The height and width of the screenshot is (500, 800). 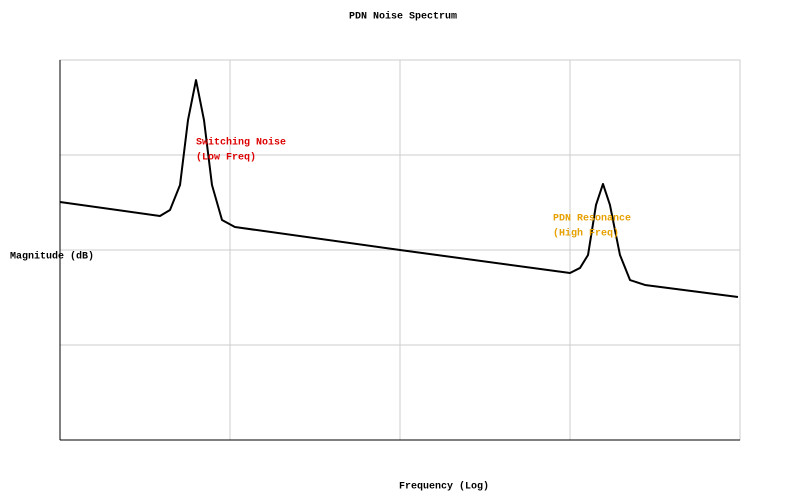 What do you see at coordinates (592, 219) in the screenshot?
I see `annotation: PDN Resonance` at bounding box center [592, 219].